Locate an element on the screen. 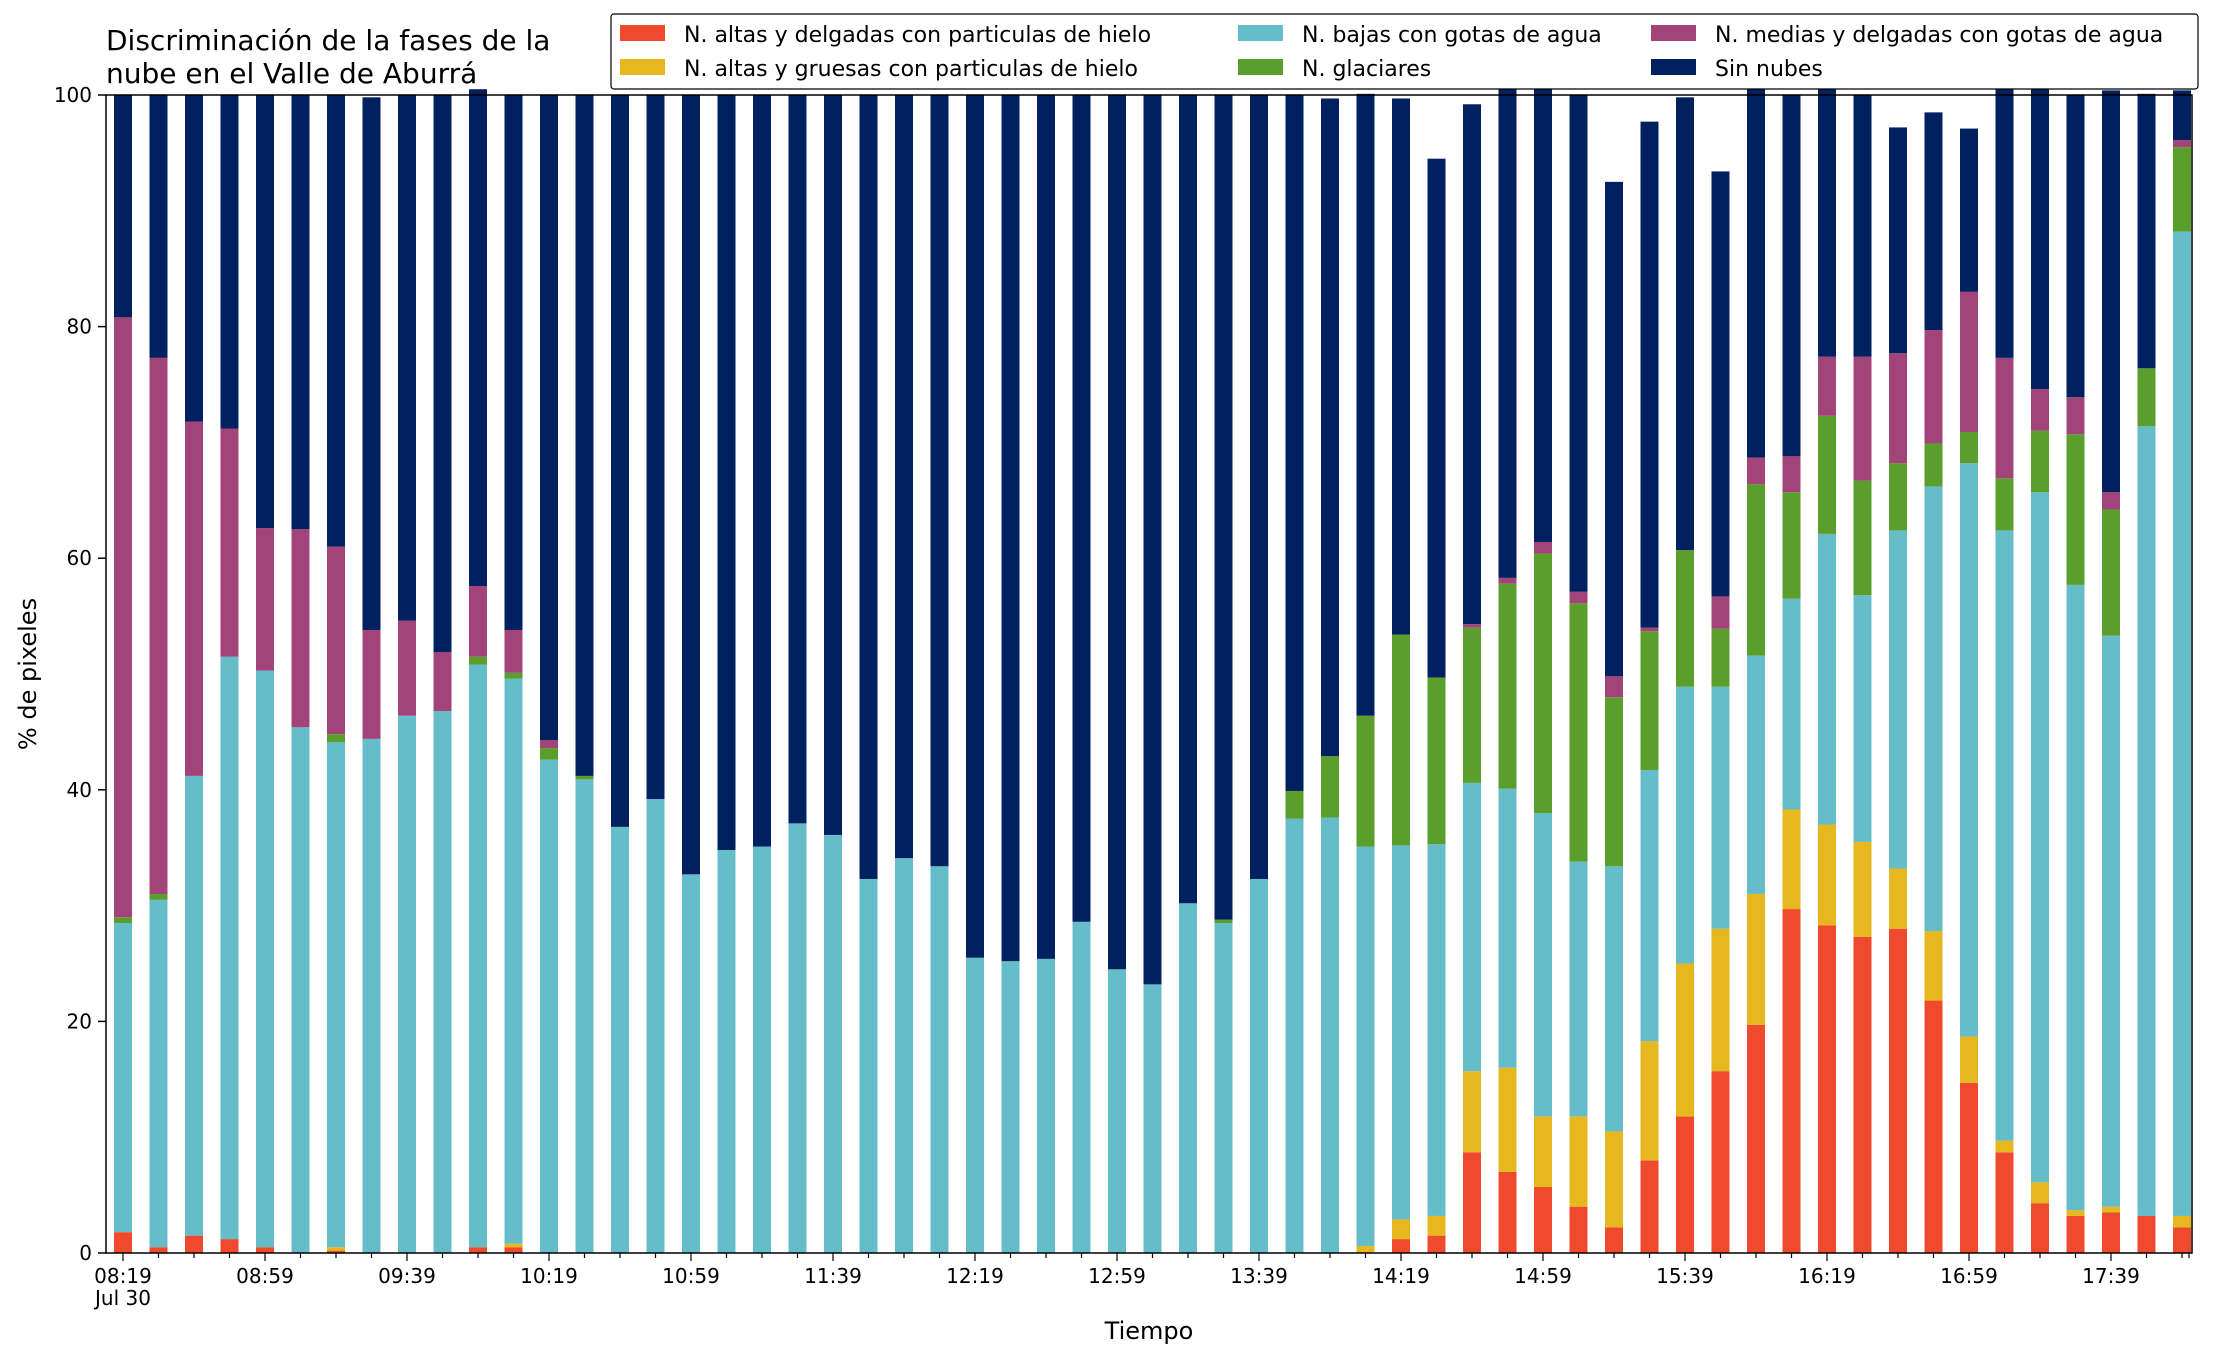  bar-segment-s5-i48 is located at coordinates (1827, 217).